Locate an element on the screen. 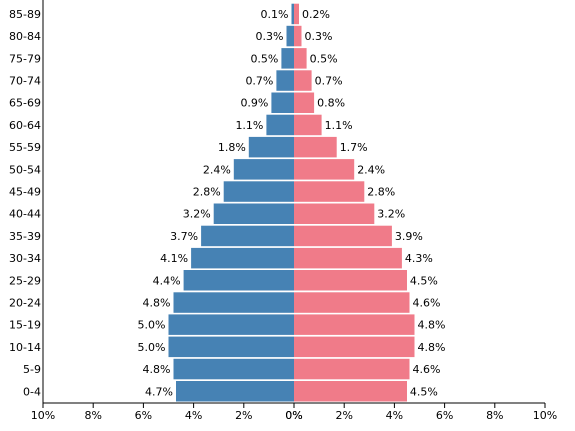 This screenshot has height=431, width=575. value-label-left: 1.8% is located at coordinates (232, 147).